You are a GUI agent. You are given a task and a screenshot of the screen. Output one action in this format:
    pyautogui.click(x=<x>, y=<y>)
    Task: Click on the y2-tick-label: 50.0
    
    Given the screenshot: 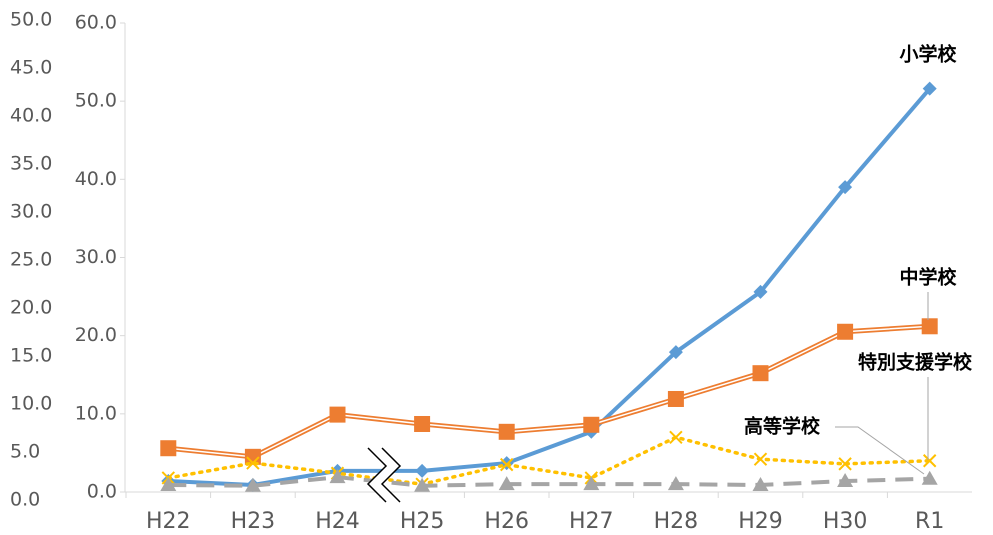 What is the action you would take?
    pyautogui.click(x=31, y=20)
    